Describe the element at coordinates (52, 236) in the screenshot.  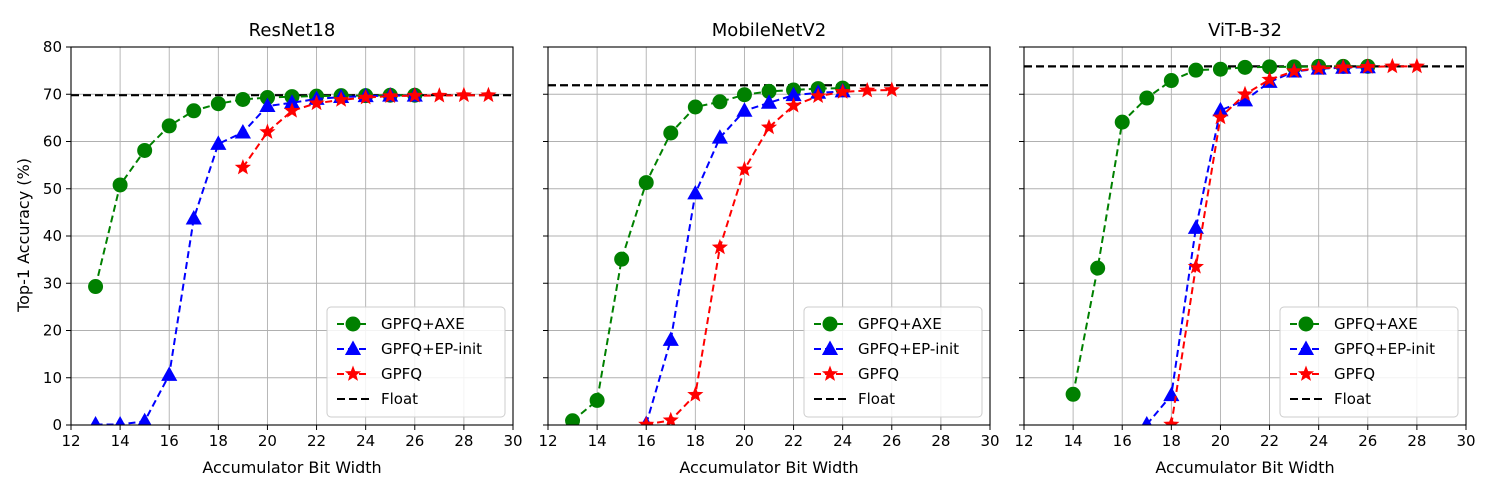
I see `y-tick-label: 40` at that location.